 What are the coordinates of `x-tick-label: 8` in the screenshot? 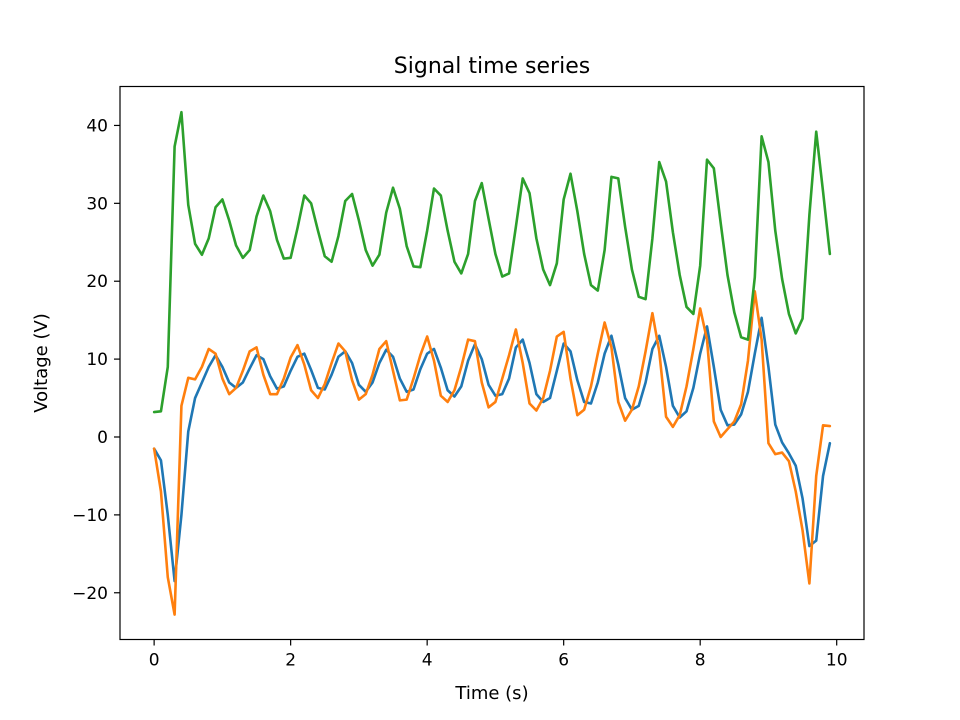 It's located at (700, 661).